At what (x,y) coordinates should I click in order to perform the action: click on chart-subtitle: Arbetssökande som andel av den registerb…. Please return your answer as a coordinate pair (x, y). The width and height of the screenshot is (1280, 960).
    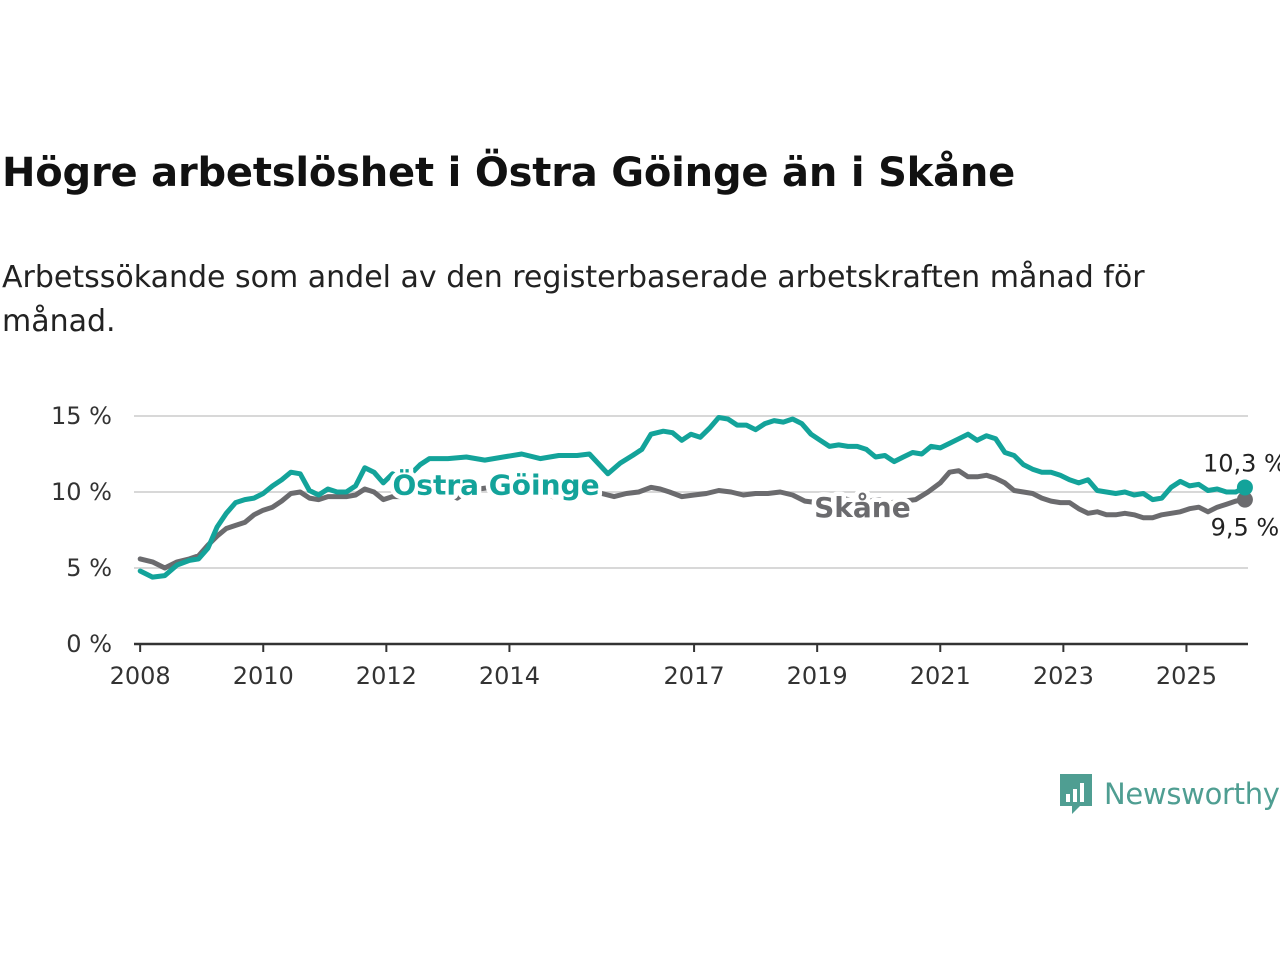
    Looking at the image, I should click on (573, 299).